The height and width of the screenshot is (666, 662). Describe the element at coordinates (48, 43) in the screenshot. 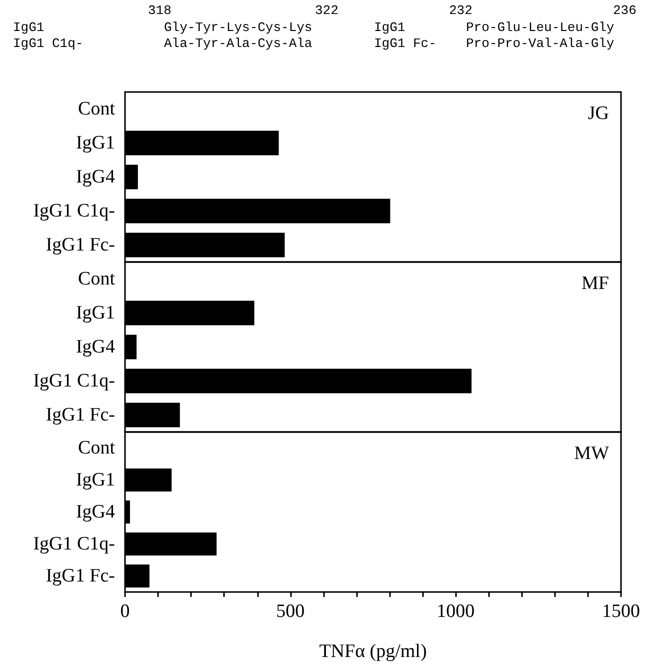

I see `text: IgG1 C1q-` at that location.